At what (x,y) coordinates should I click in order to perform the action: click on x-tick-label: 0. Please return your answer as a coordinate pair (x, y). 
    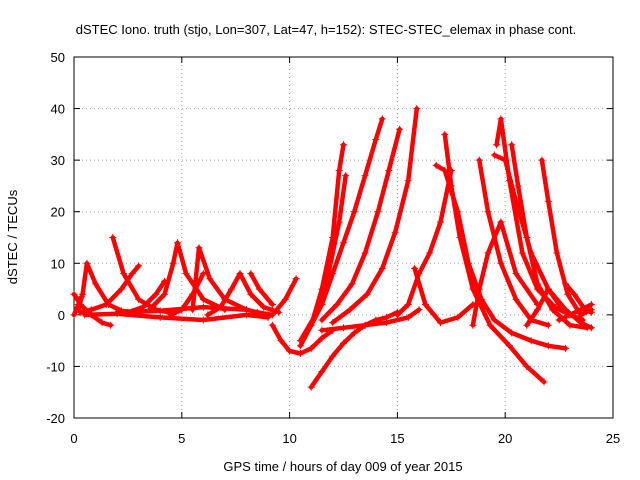
    Looking at the image, I should click on (73, 438).